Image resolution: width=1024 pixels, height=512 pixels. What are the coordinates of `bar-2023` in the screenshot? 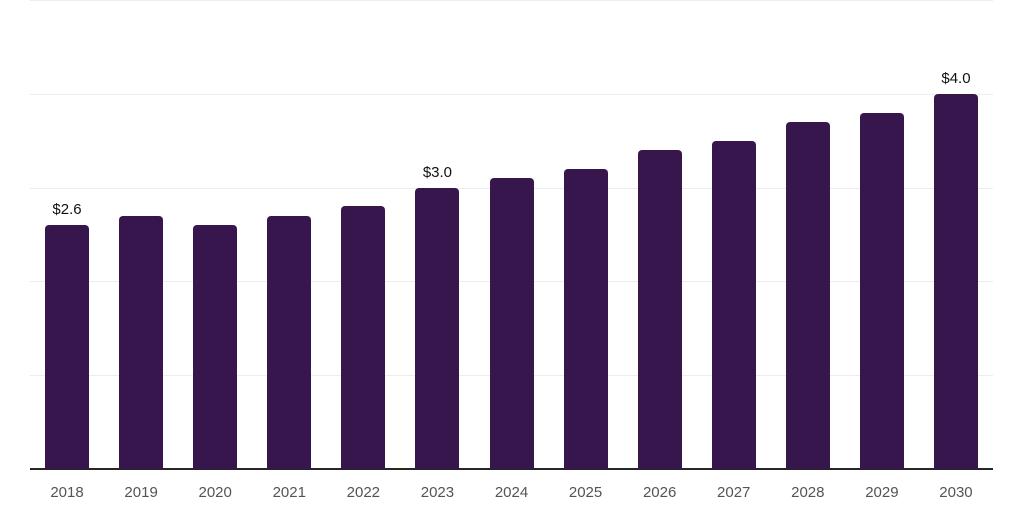 It's located at (437, 328).